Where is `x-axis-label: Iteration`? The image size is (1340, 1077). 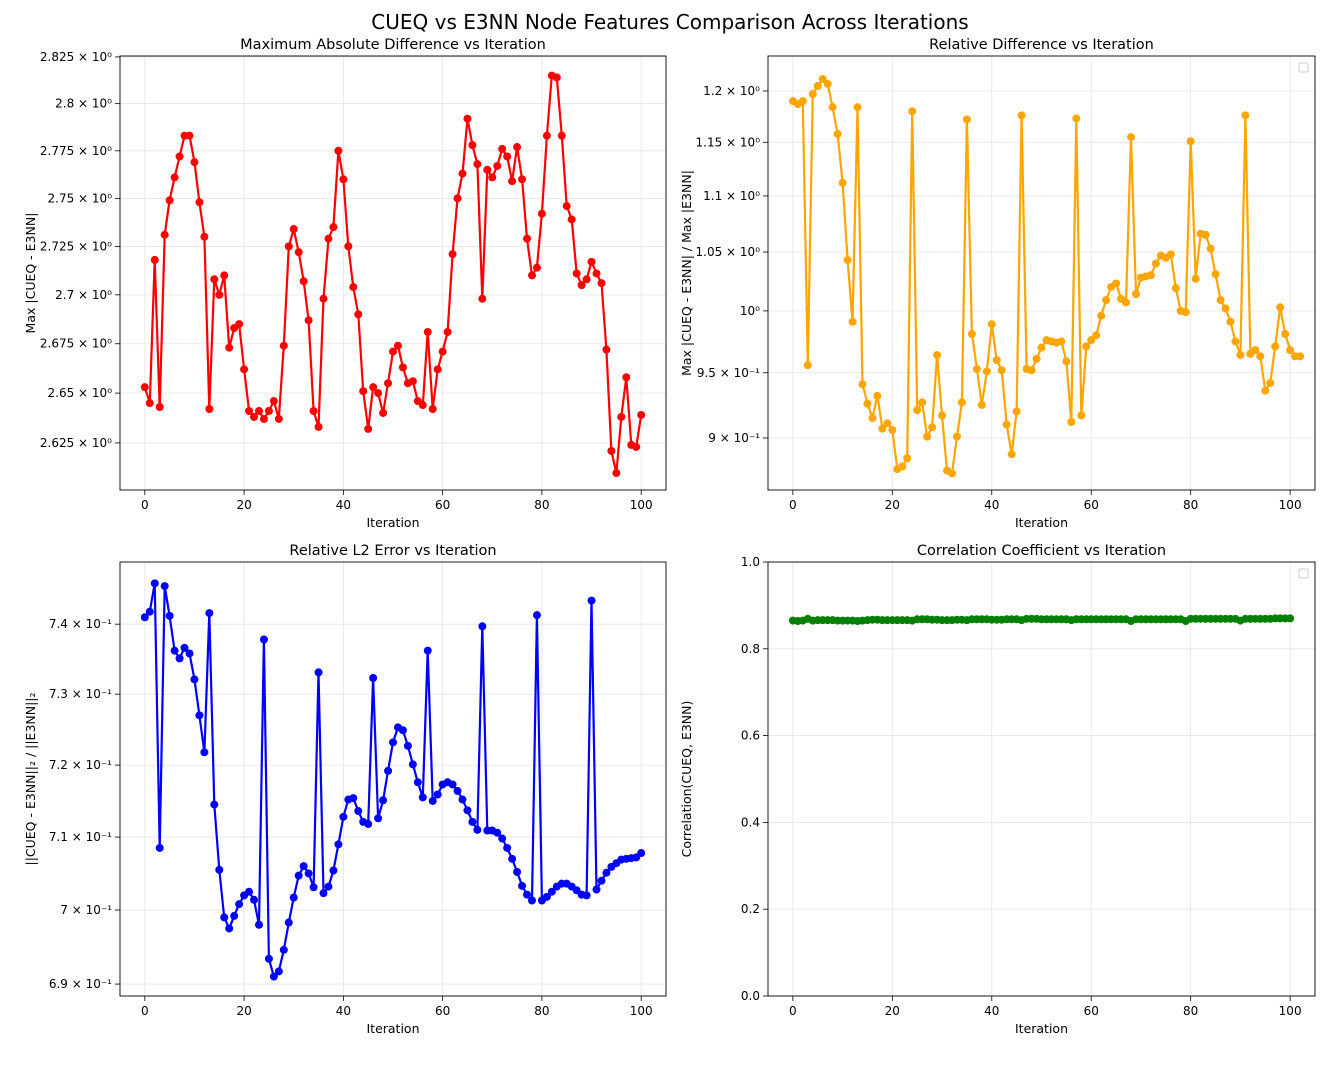
x-axis-label: Iteration is located at coordinates (1041, 522).